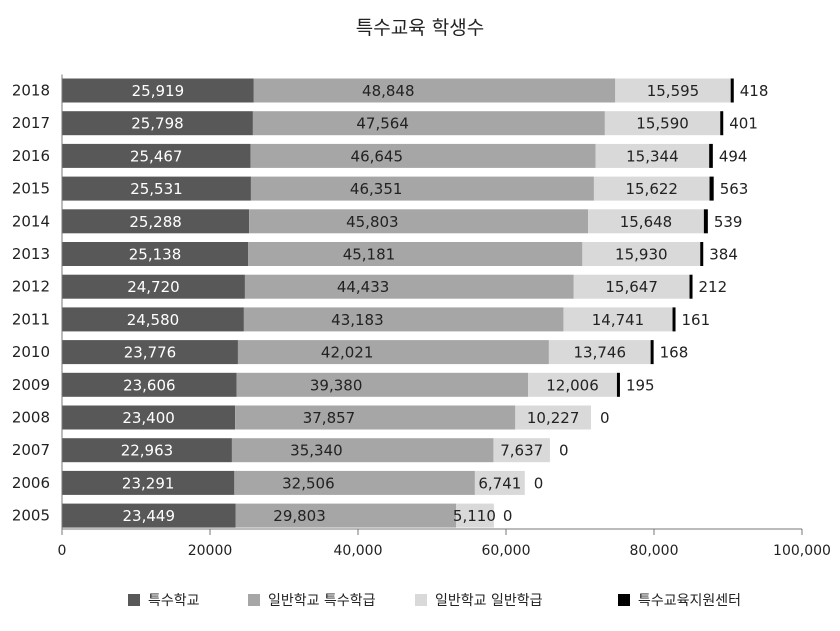 This screenshot has width=840, height=631. I want to click on data-label: 15,647, so click(631, 287).